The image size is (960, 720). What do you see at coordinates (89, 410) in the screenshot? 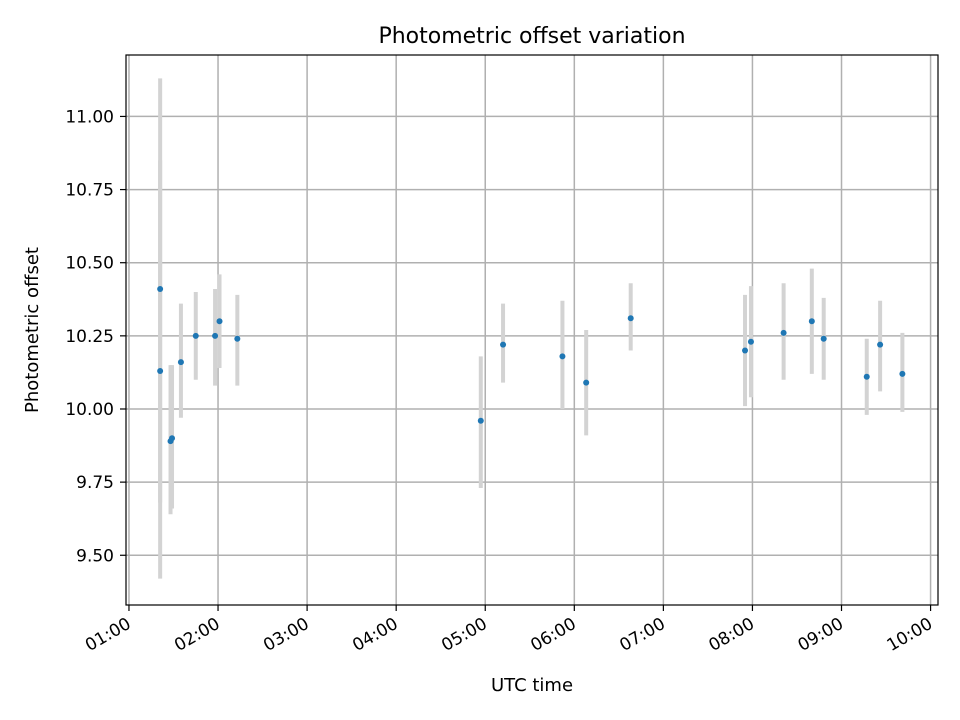
I see `y-tick-label: 10.00` at bounding box center [89, 410].